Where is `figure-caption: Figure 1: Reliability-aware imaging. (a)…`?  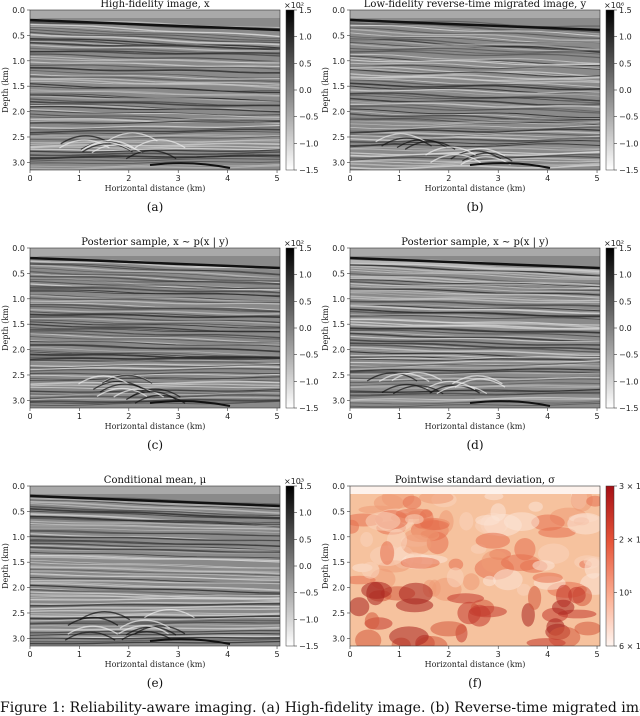
figure-caption: Figure 1: Reliability-aware imaging. (a)… is located at coordinates (320, 708).